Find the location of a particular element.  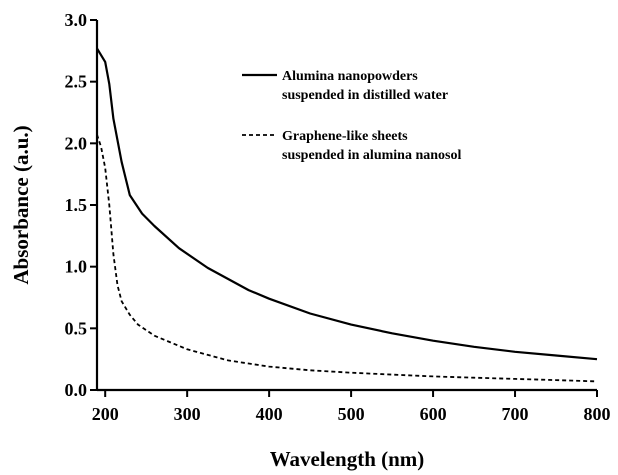

y-tick-label: 2.0 is located at coordinates (76, 143).